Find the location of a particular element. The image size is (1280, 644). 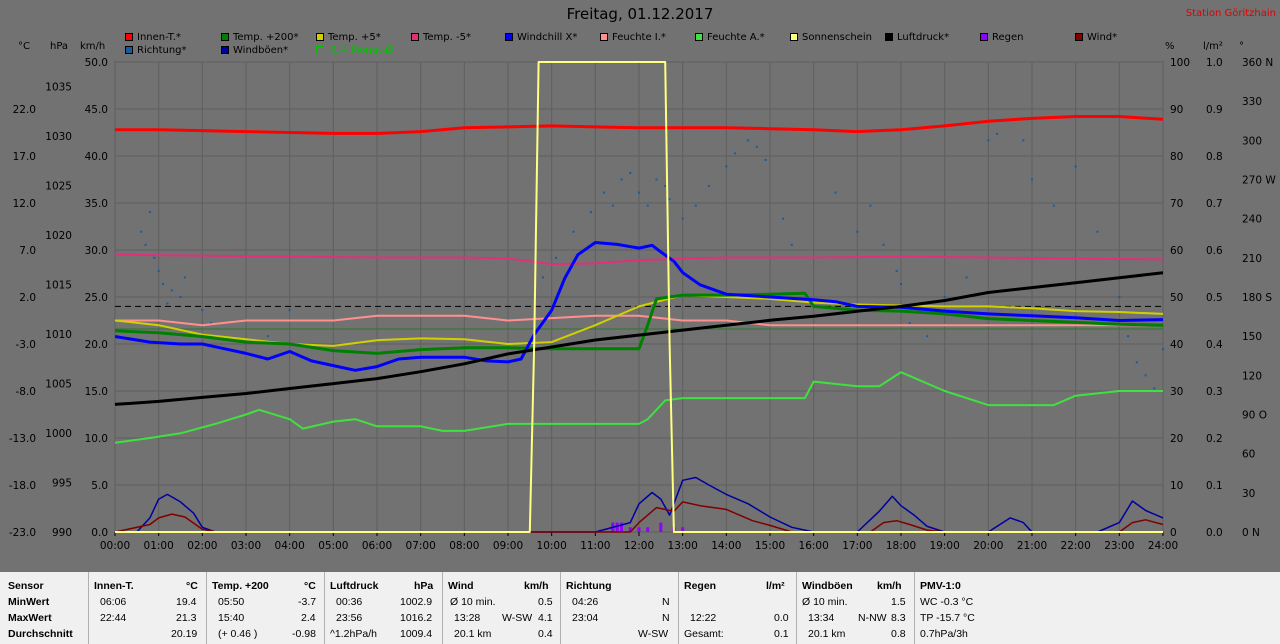

pmv-trend: 0.7hPa/3h is located at coordinates (944, 634).